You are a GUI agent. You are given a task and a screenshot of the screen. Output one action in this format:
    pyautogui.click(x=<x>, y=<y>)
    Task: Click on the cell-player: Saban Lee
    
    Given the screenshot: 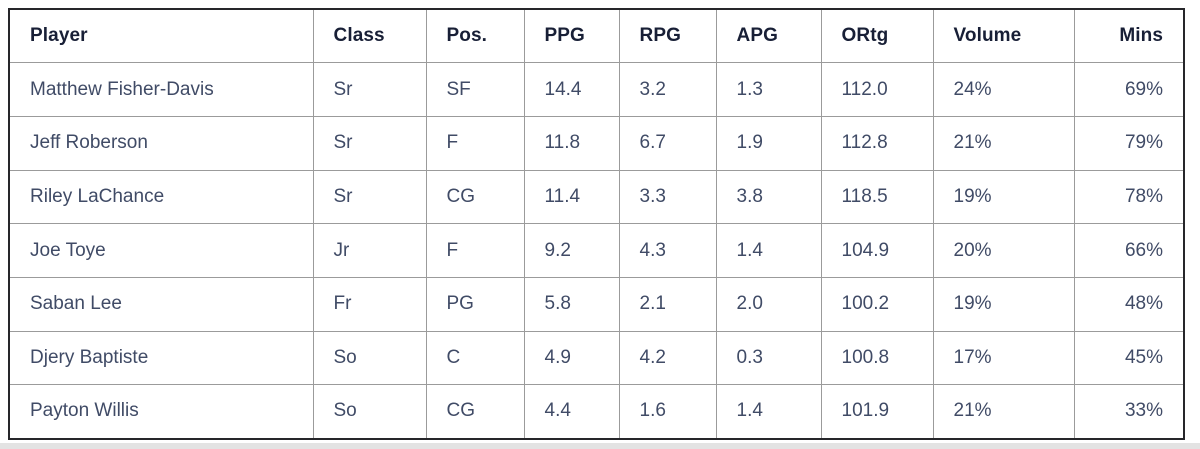 What is the action you would take?
    pyautogui.click(x=161, y=304)
    